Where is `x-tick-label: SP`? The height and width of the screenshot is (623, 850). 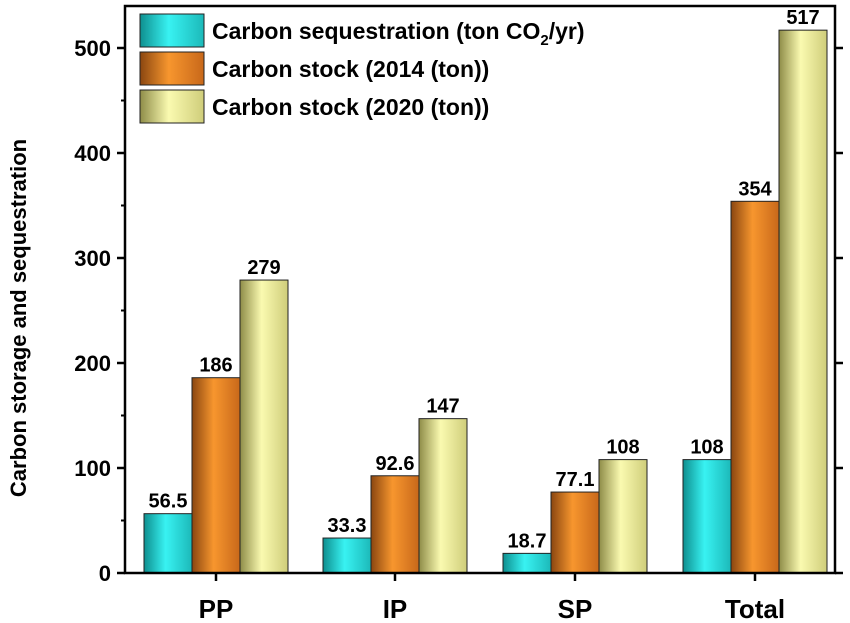 x-tick-label: SP is located at coordinates (575, 608).